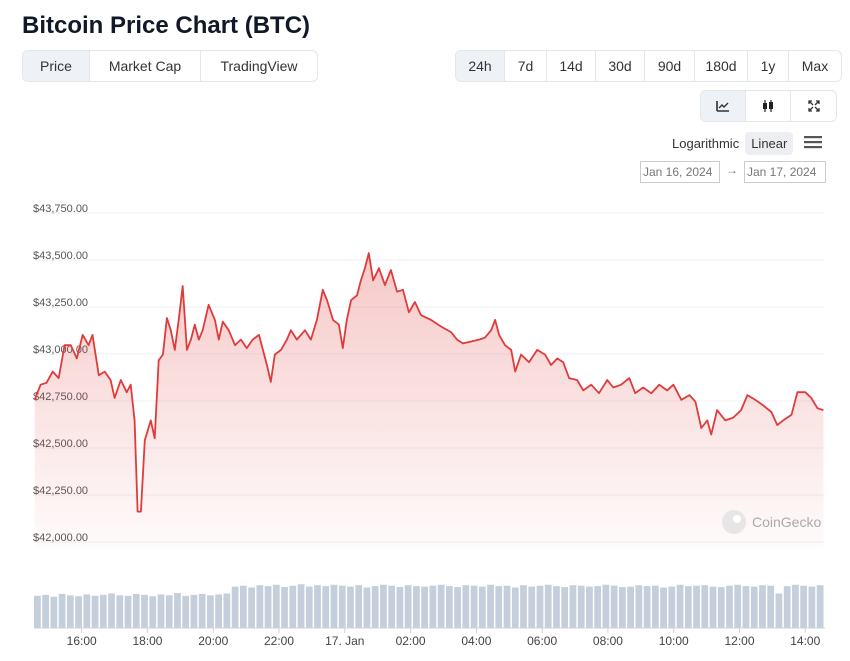  Describe the element at coordinates (805, 641) in the screenshot. I see `x-tick-label: 14:00` at that location.